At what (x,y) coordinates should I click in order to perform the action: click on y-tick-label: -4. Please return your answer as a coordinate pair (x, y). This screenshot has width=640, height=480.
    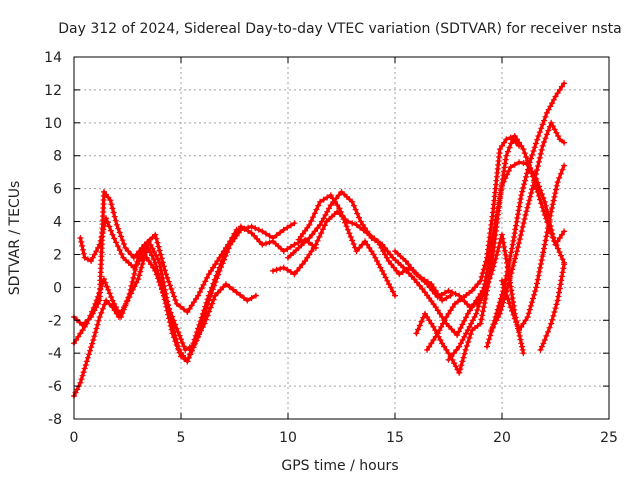
    Looking at the image, I should click on (55, 354).